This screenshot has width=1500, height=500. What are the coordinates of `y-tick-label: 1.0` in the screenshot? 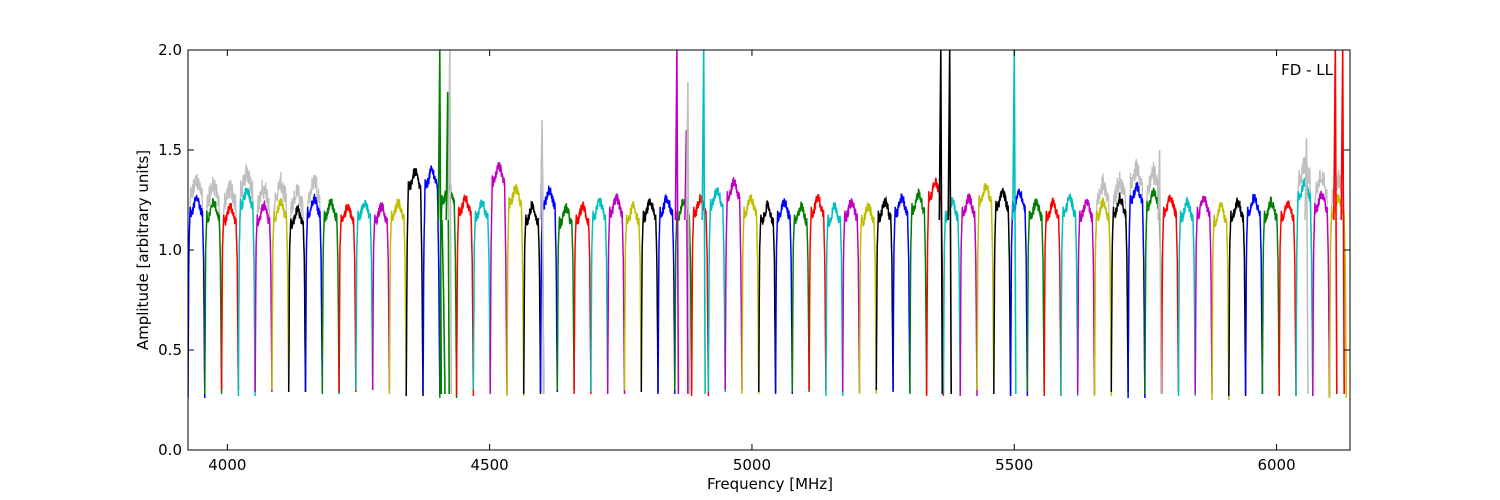 It's located at (170, 250).